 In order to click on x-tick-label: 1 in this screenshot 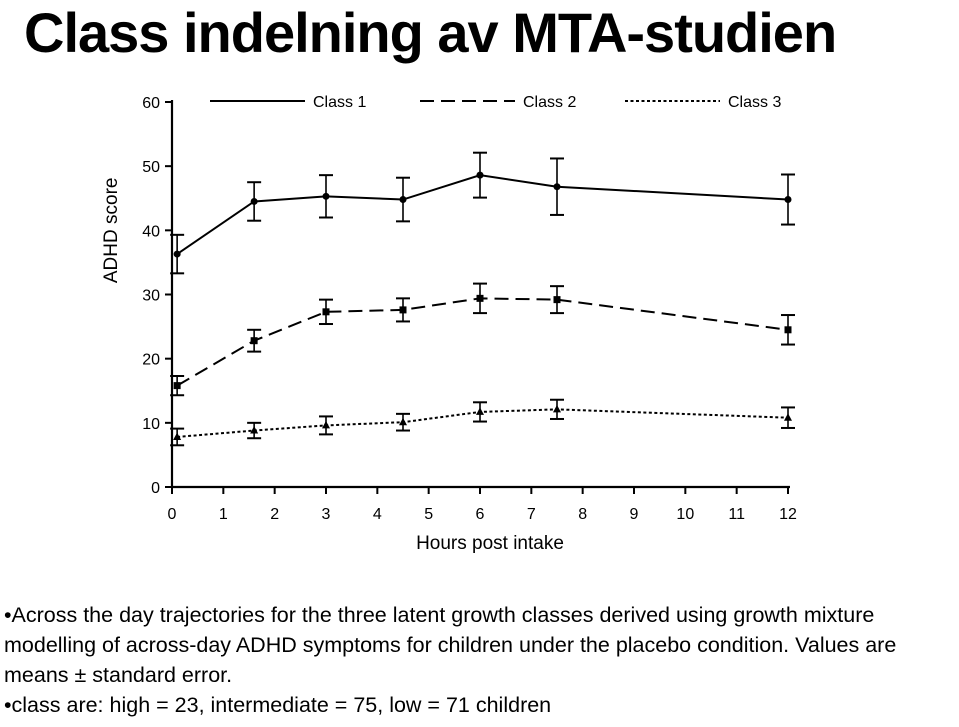, I will do `click(223, 514)`.